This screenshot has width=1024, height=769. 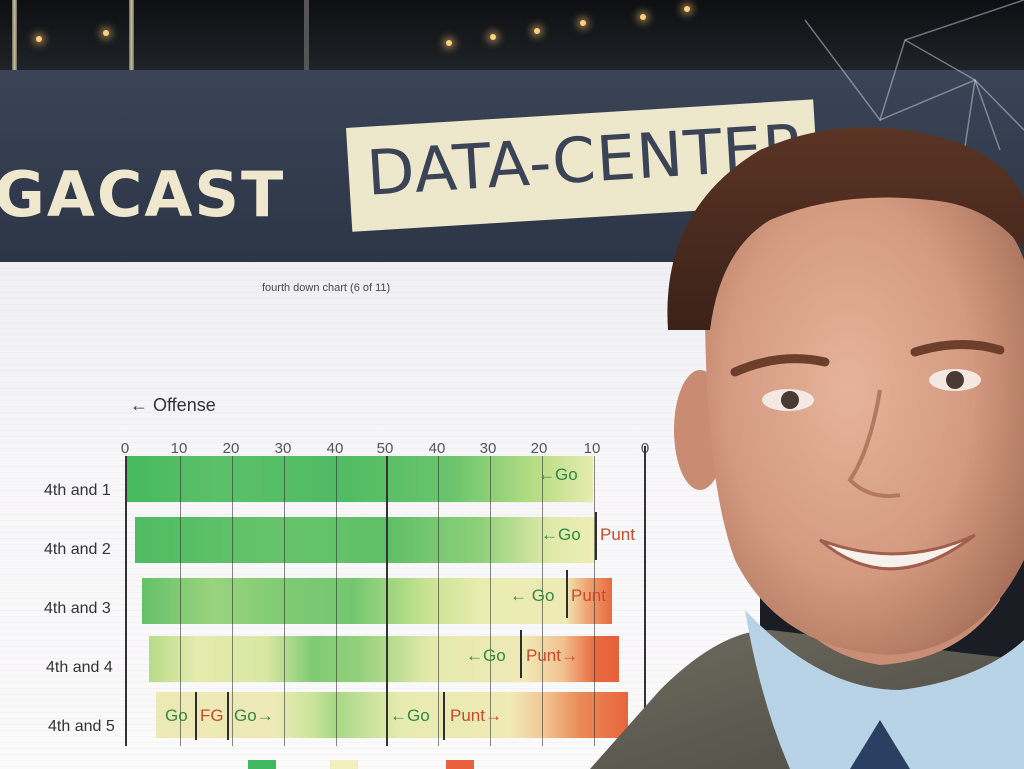 What do you see at coordinates (645, 596) in the screenshot?
I see `right-axis-line` at bounding box center [645, 596].